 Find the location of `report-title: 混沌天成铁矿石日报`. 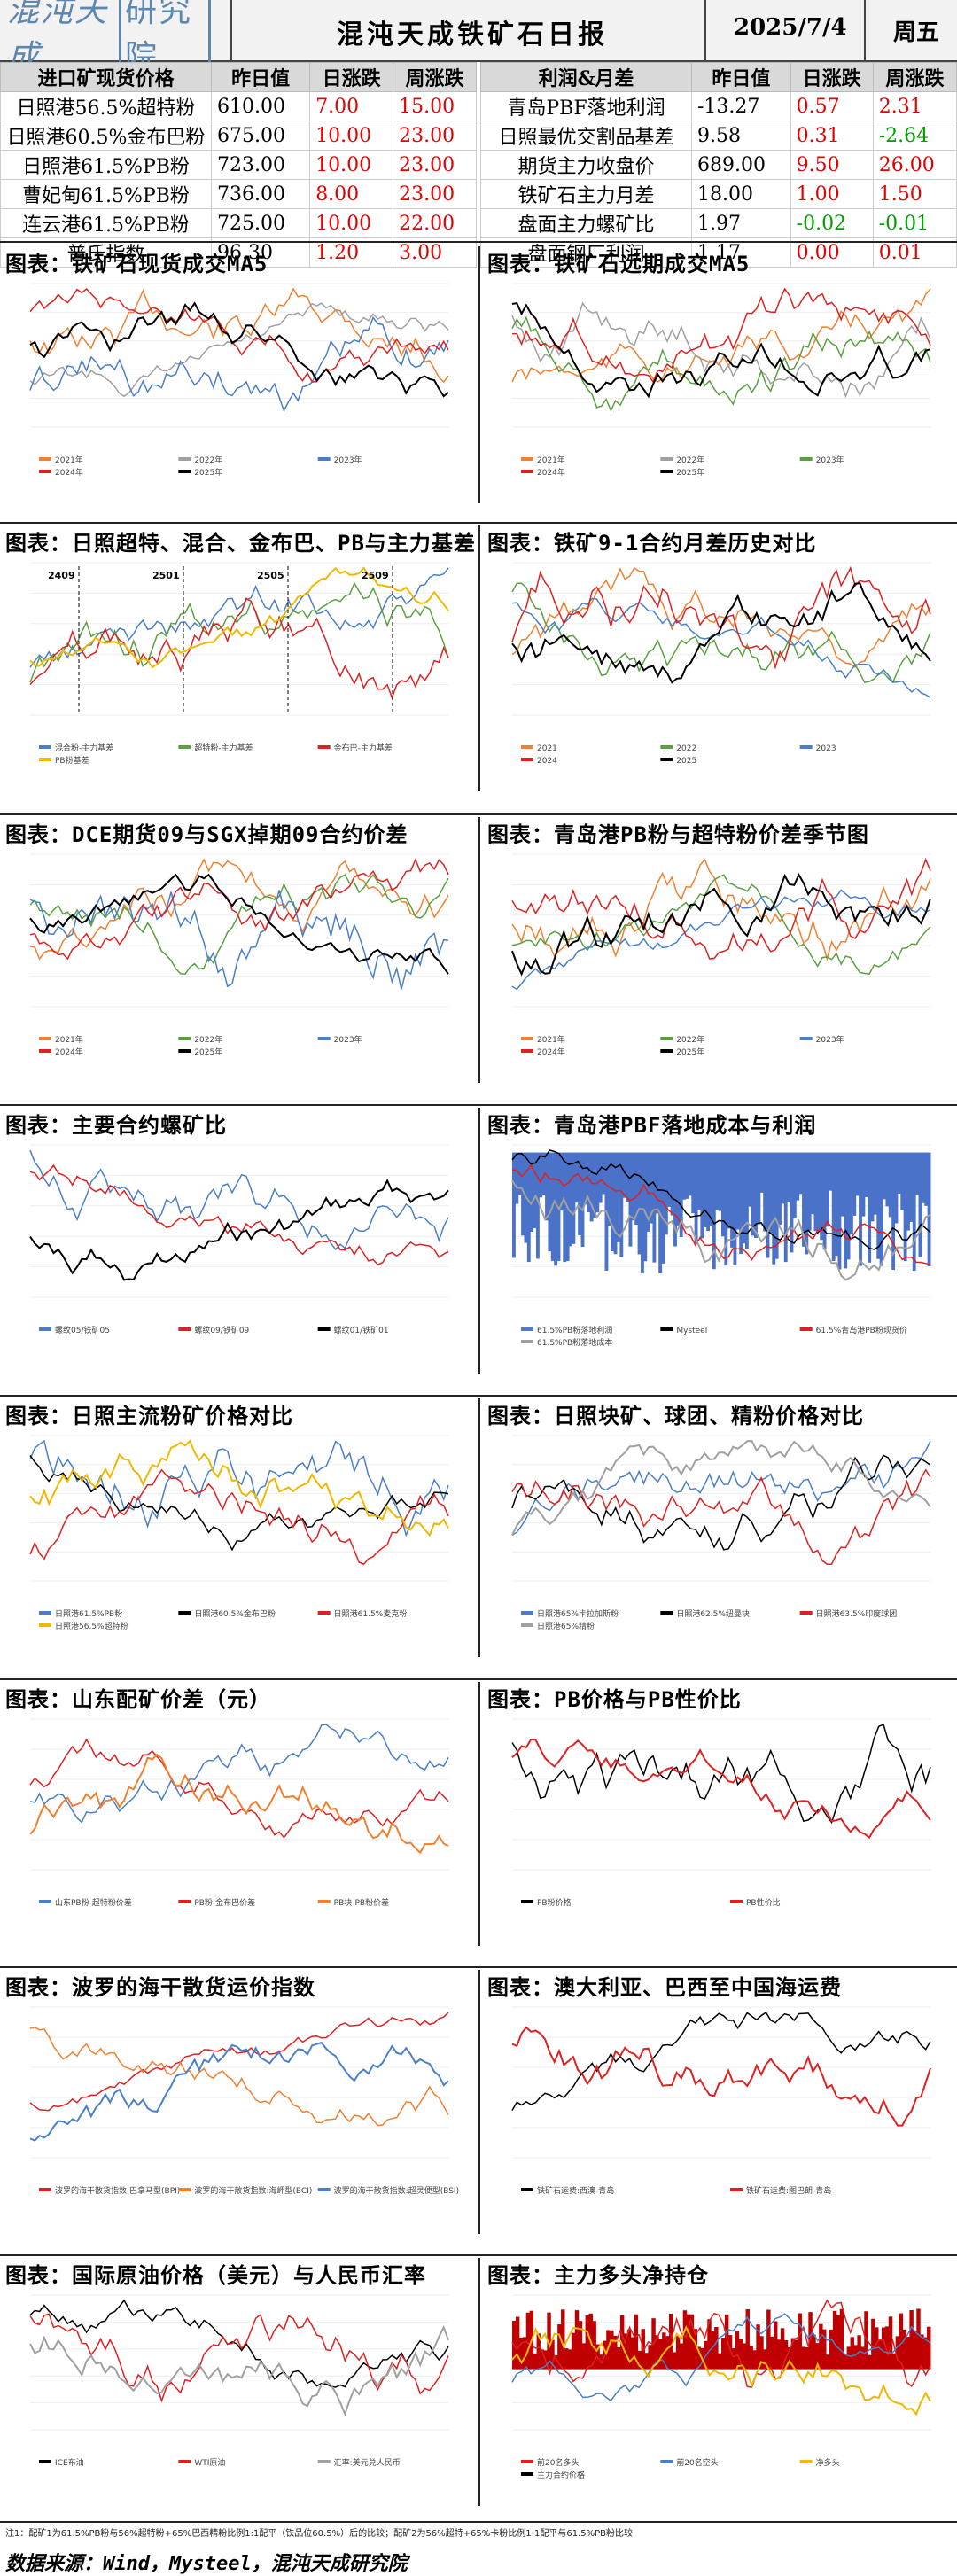

report-title: 混沌天成铁矿石日报 is located at coordinates (472, 35).